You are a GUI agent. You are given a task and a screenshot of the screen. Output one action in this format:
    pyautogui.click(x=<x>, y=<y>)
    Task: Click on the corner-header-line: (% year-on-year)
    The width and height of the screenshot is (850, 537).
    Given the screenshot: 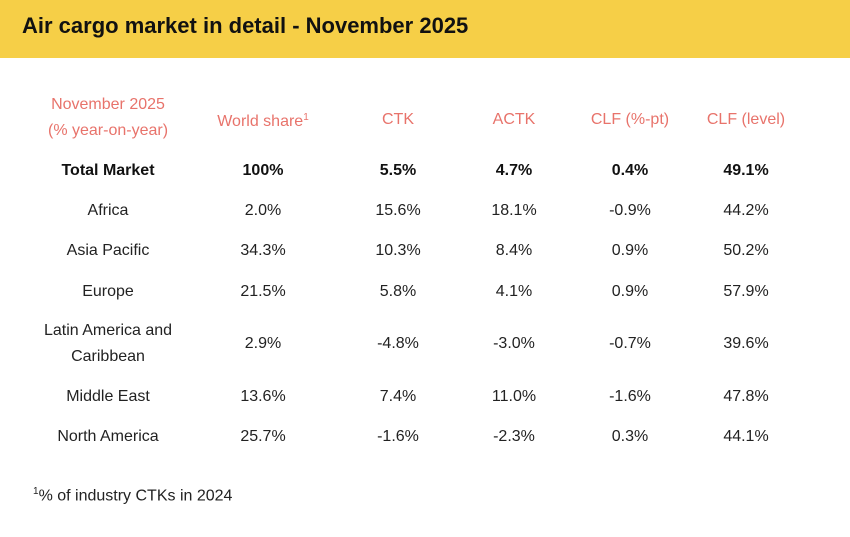 What is the action you would take?
    pyautogui.click(x=108, y=130)
    